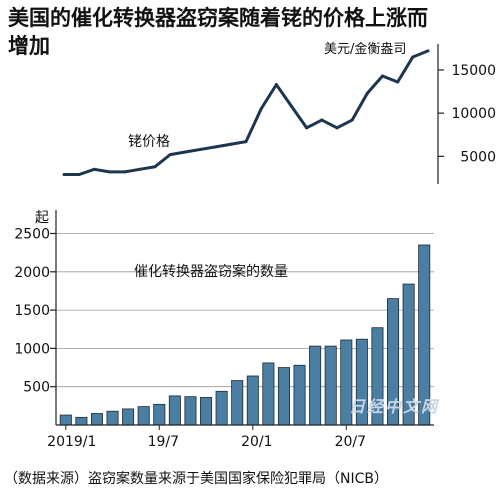 The height and width of the screenshot is (494, 500). What do you see at coordinates (163, 442) in the screenshot?
I see `x-tick-label: 19/7` at bounding box center [163, 442].